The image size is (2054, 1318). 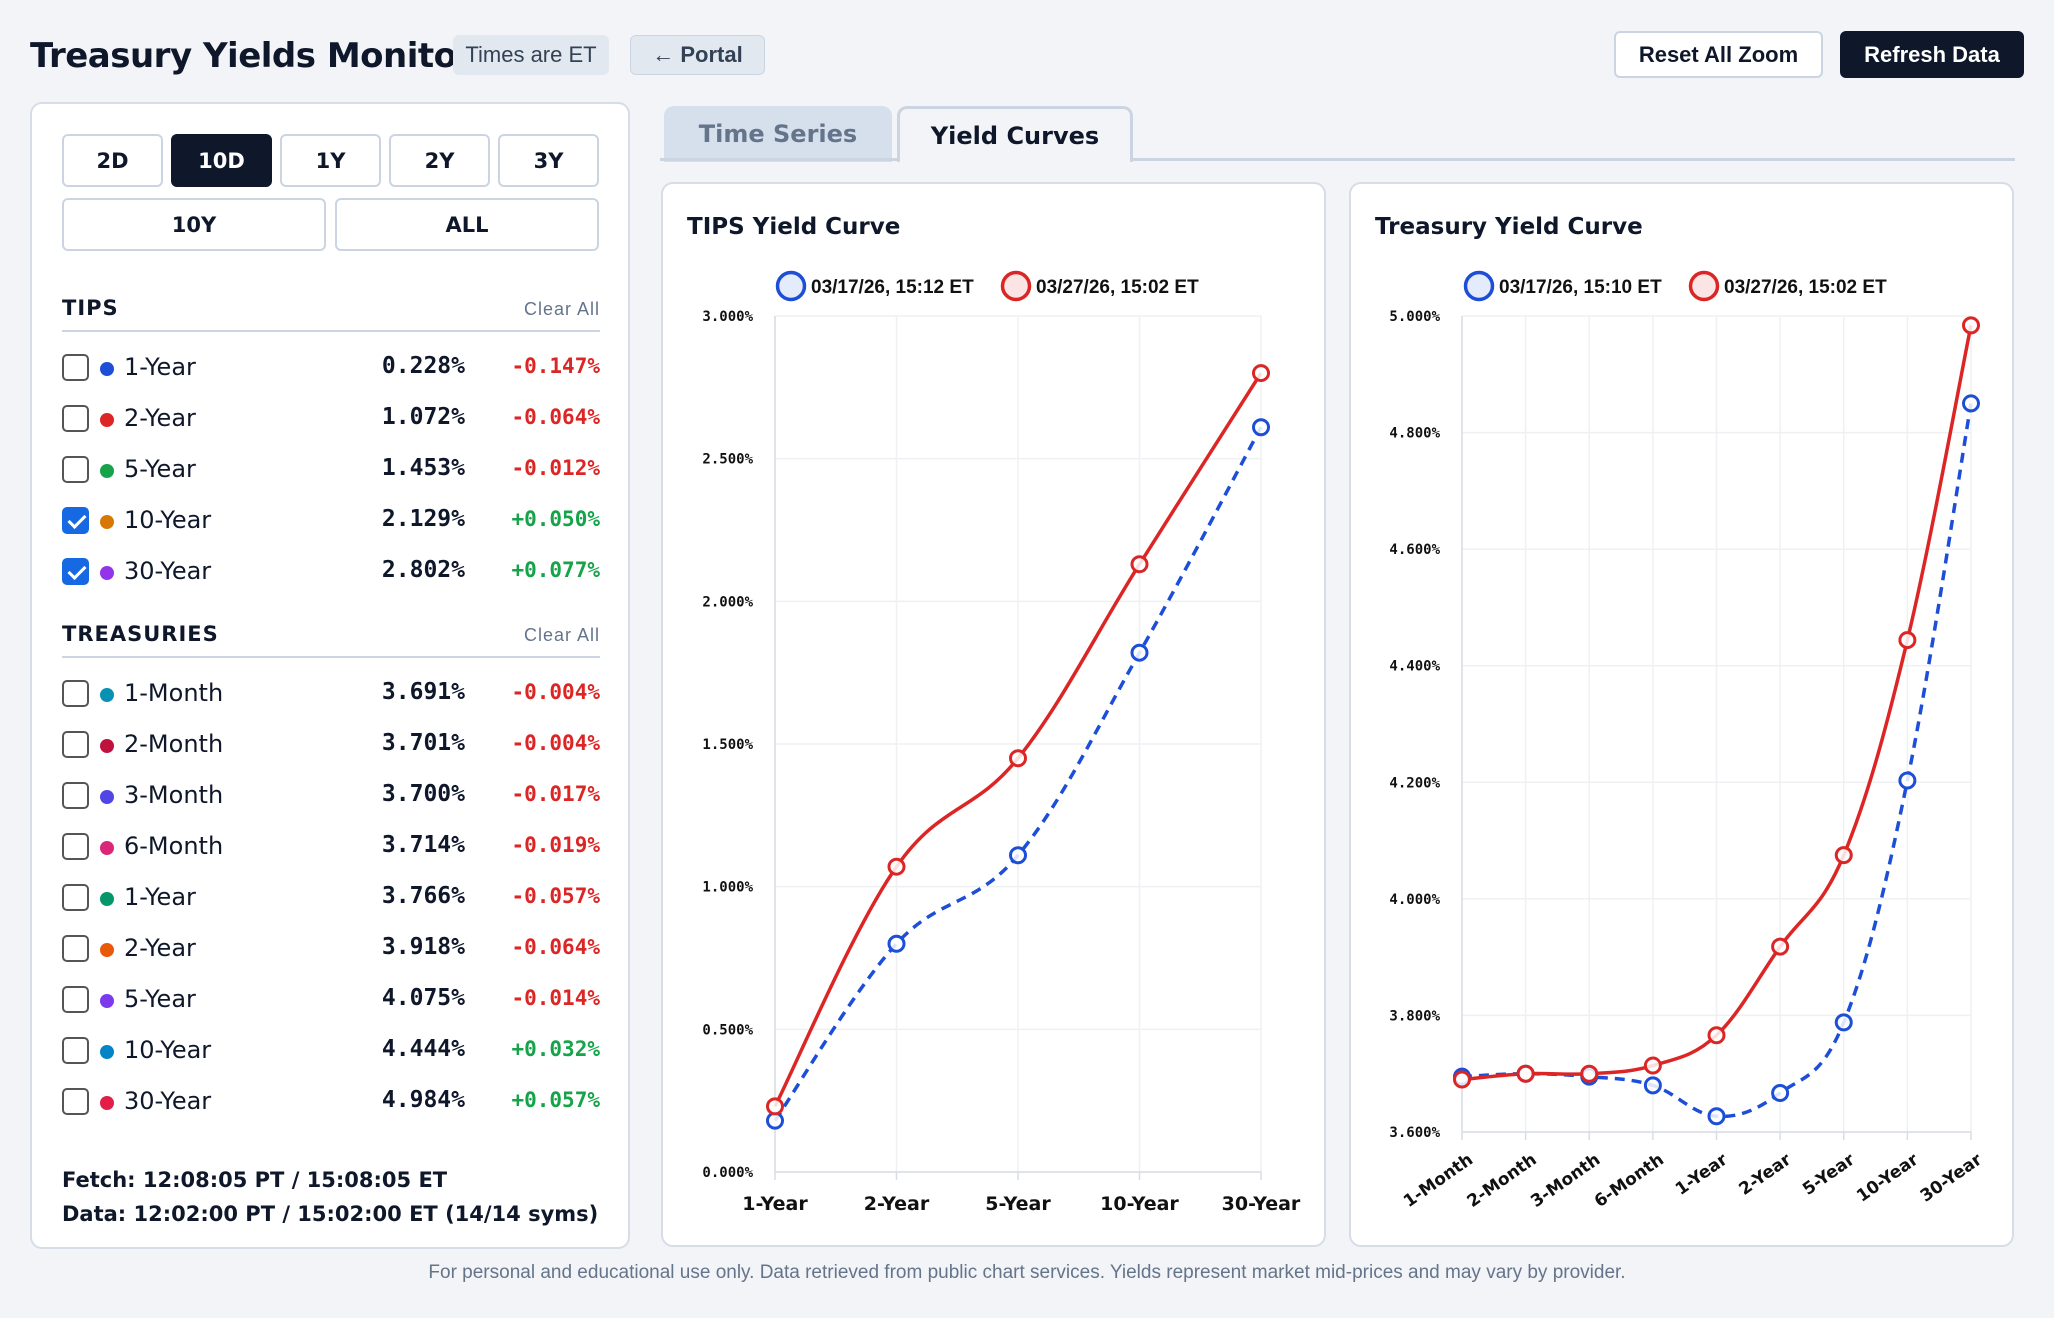 I want to click on treasuries-row: 30-Year 4.984% +0.057%, so click(x=331, y=1101).